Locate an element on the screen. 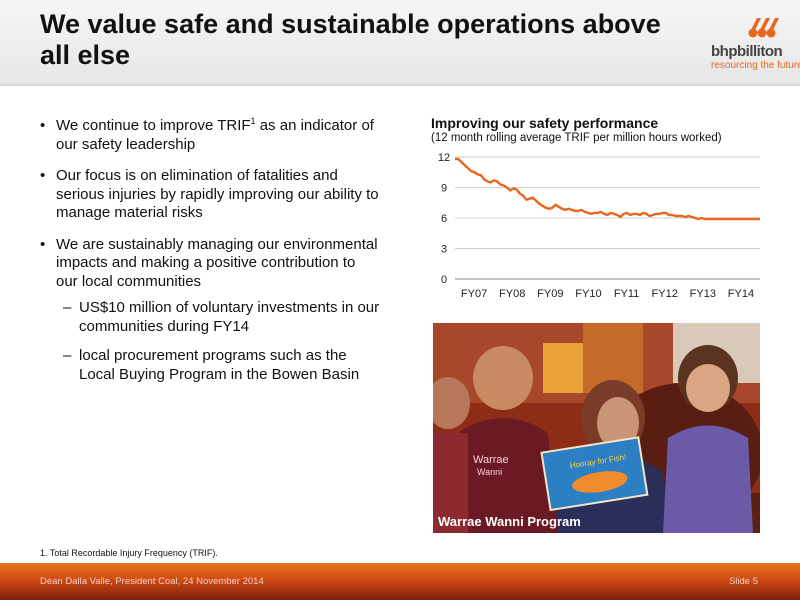 The width and height of the screenshot is (800, 600). header-divider is located at coordinates (400, 85).